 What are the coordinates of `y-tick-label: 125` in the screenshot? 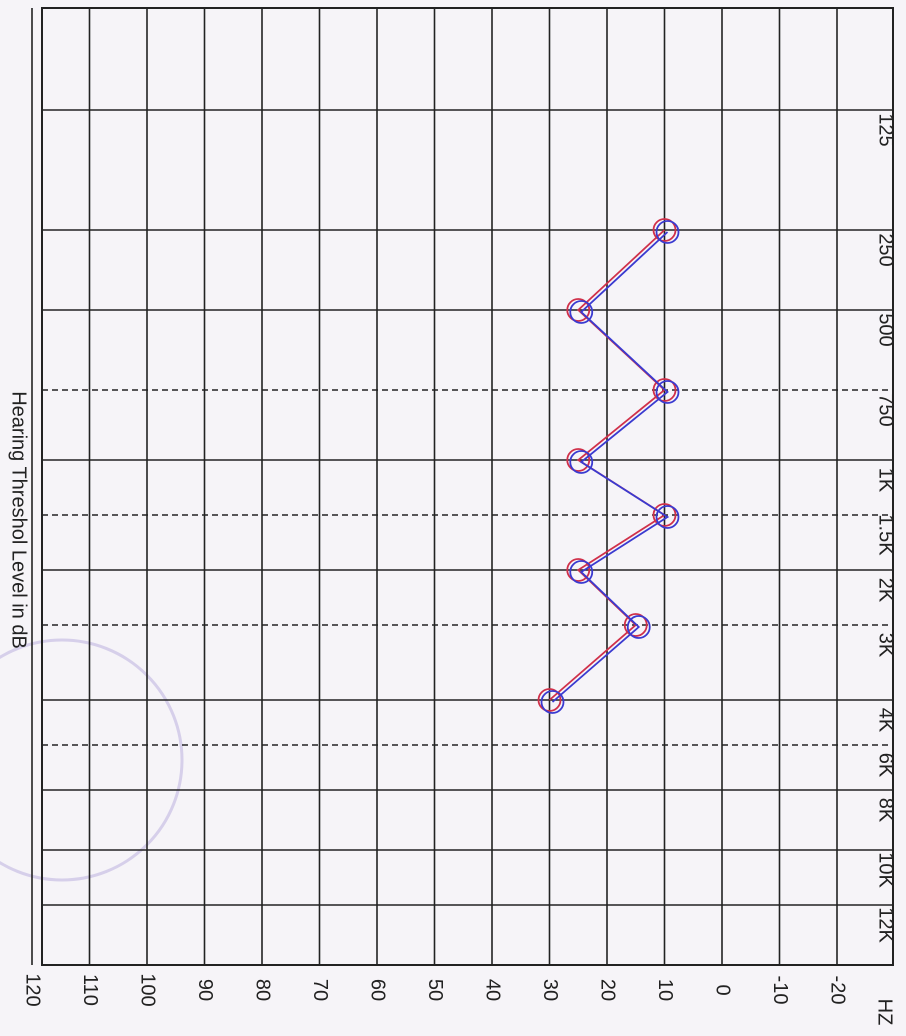 It's located at (886, 129).